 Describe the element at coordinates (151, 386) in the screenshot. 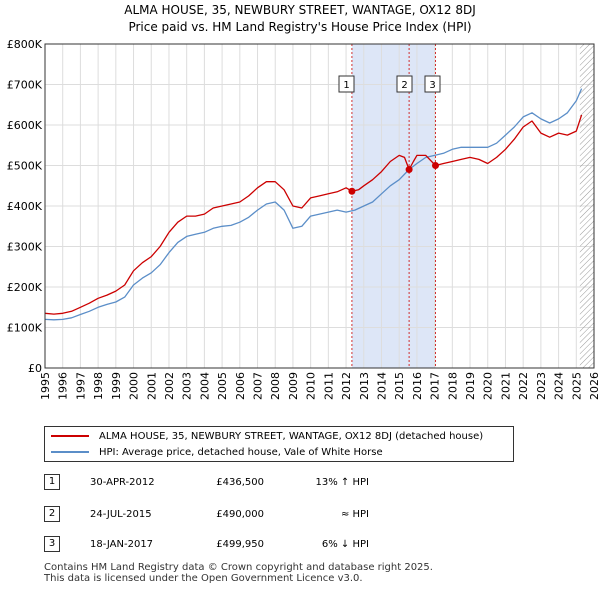

I see `x-tick-label: 2001` at that location.